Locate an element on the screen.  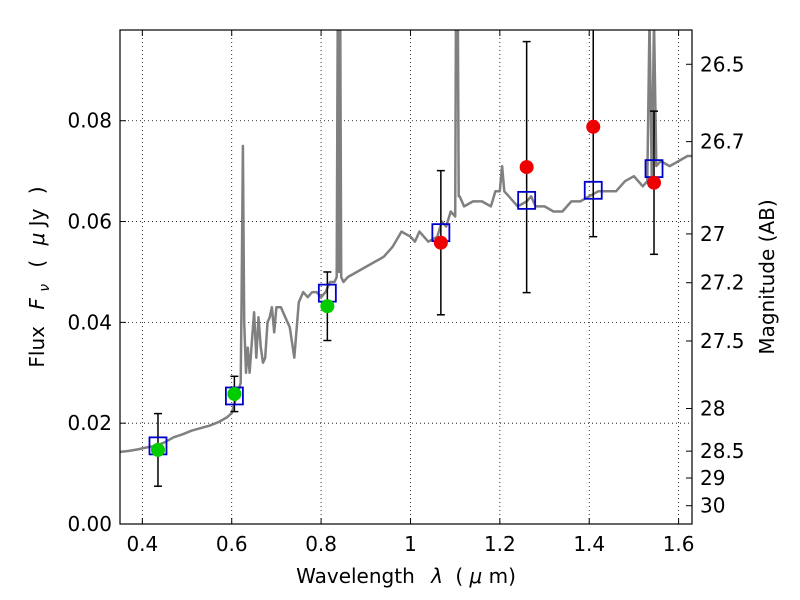
x-axis-title-paren: ( is located at coordinates (459, 576).